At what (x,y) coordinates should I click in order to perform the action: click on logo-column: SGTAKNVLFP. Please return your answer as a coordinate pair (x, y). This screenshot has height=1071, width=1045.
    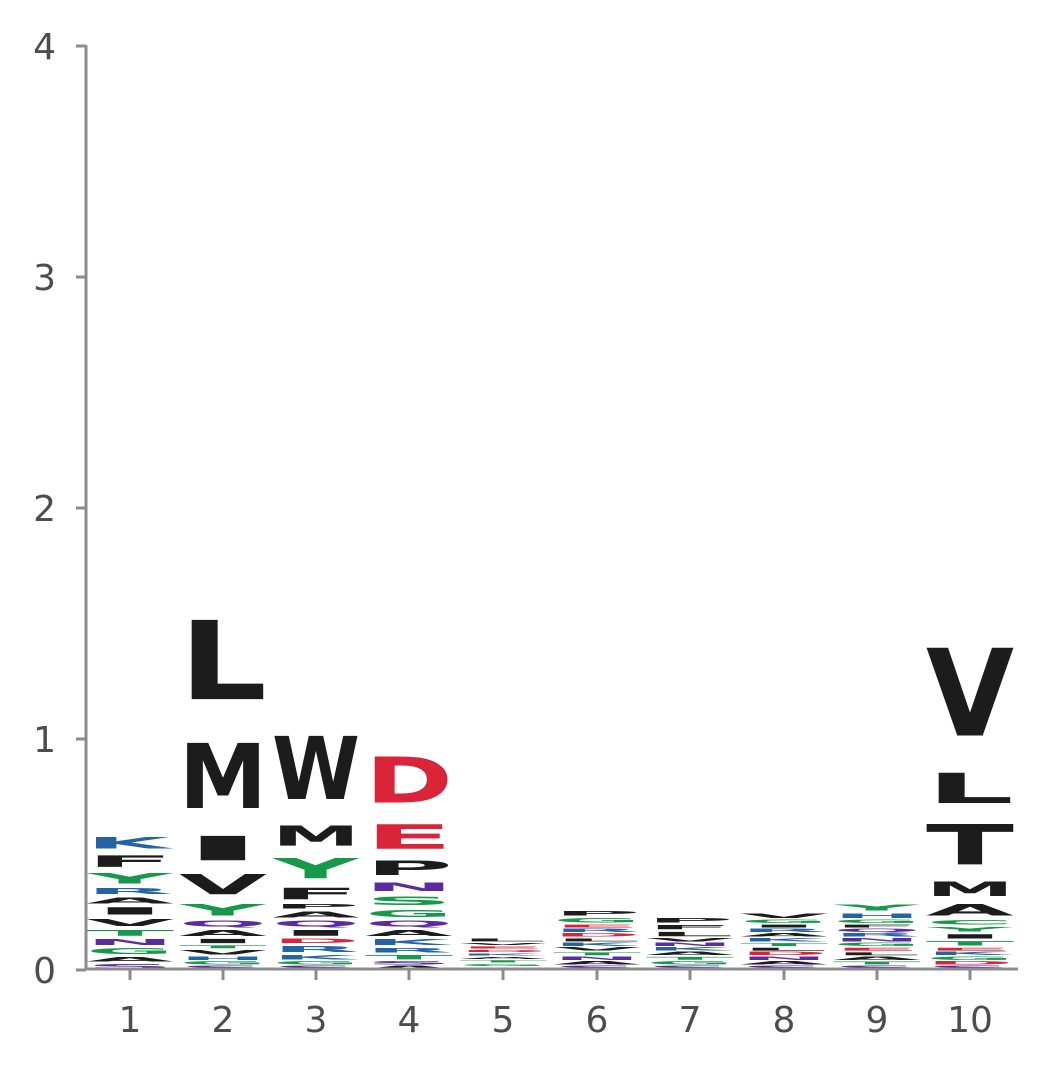
    Looking at the image, I should click on (690, 943).